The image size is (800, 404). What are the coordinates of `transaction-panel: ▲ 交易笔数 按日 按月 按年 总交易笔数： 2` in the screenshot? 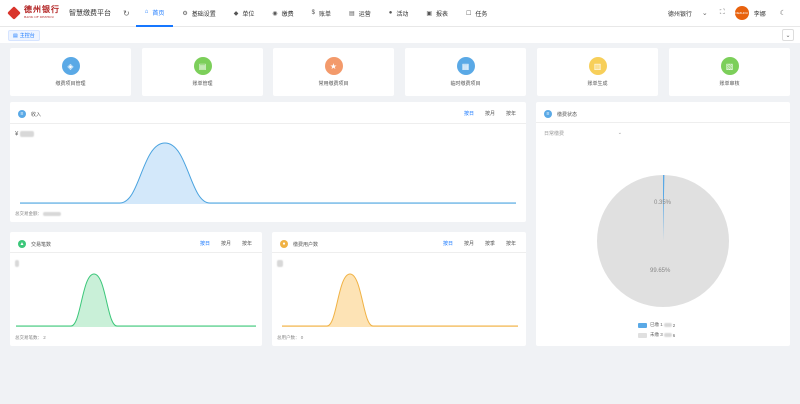 It's located at (136, 289).